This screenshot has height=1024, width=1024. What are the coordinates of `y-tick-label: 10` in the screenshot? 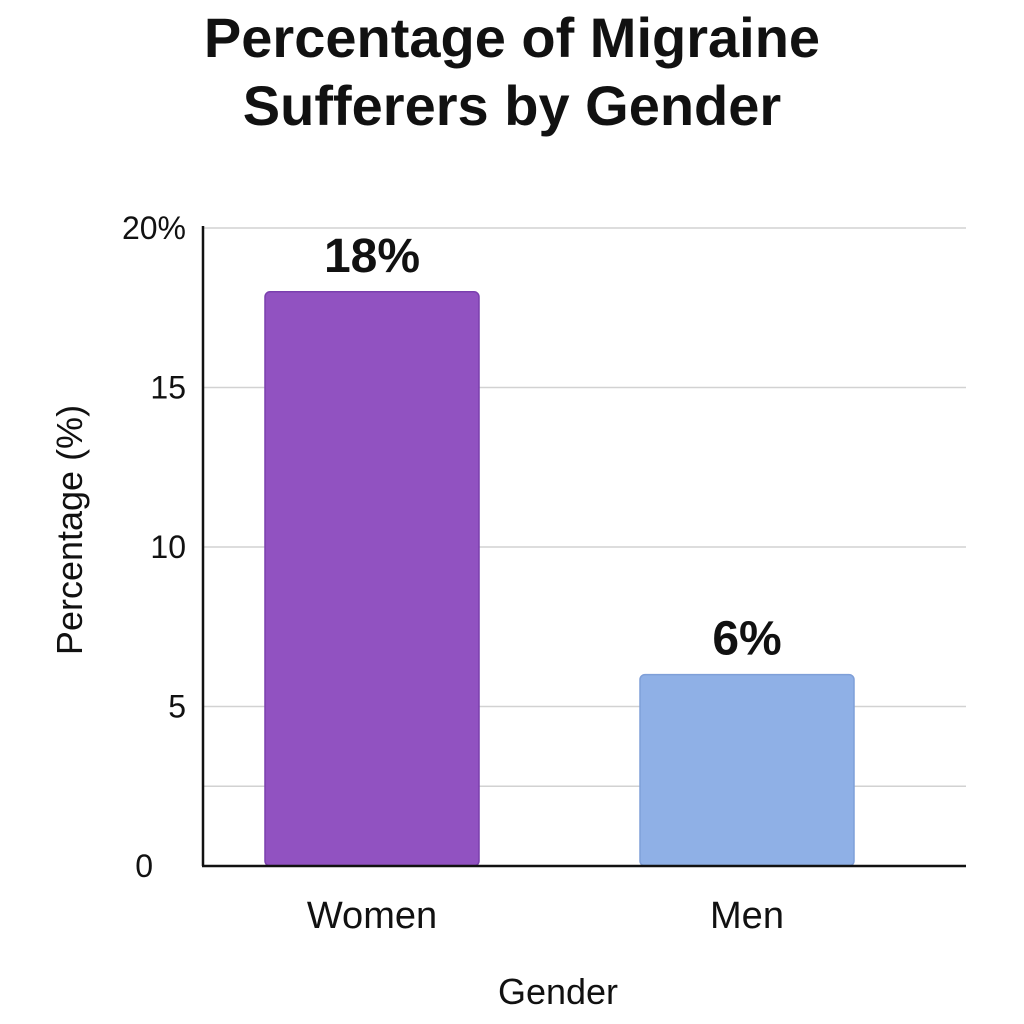 It's located at (168, 547).